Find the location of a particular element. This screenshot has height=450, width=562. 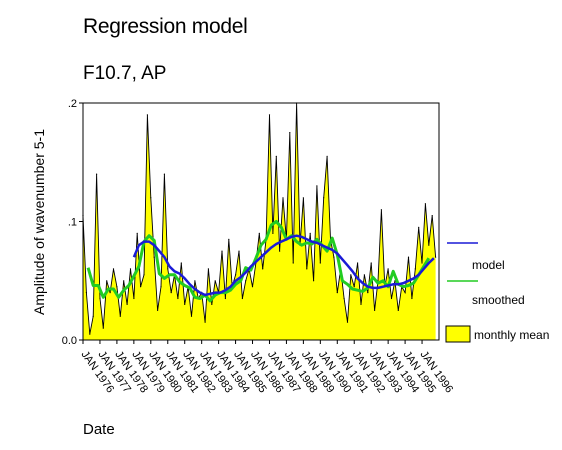

legend-smoothed-label: smoothed is located at coordinates (498, 300).